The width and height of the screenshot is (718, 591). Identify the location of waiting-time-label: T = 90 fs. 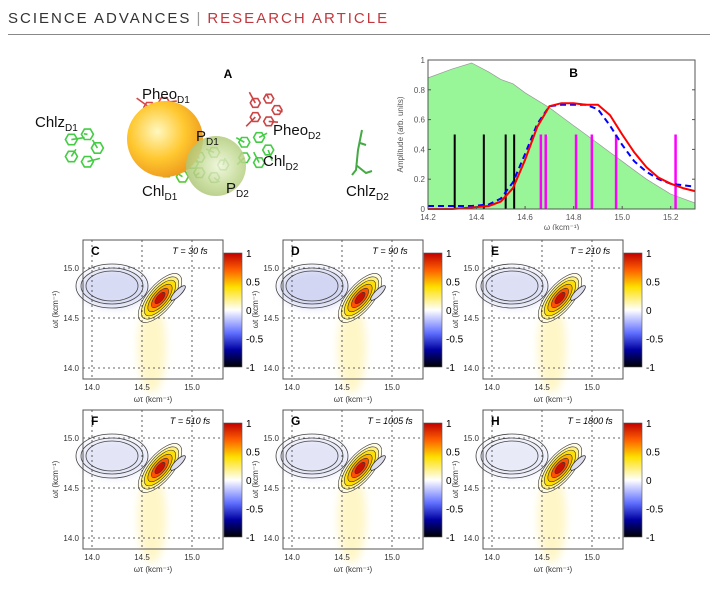
(390, 251).